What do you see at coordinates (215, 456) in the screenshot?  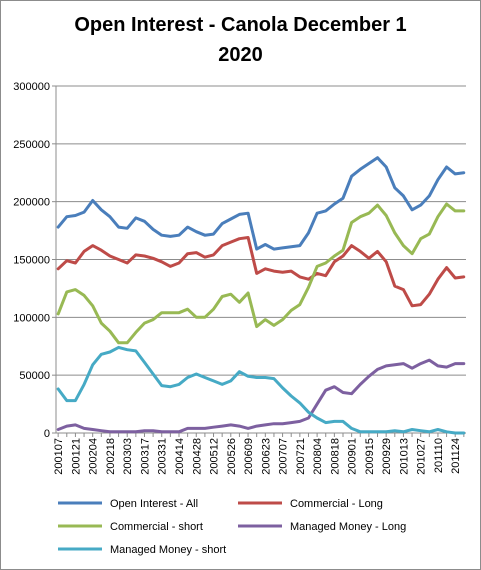 I see `x-tick-label: 200512` at bounding box center [215, 456].